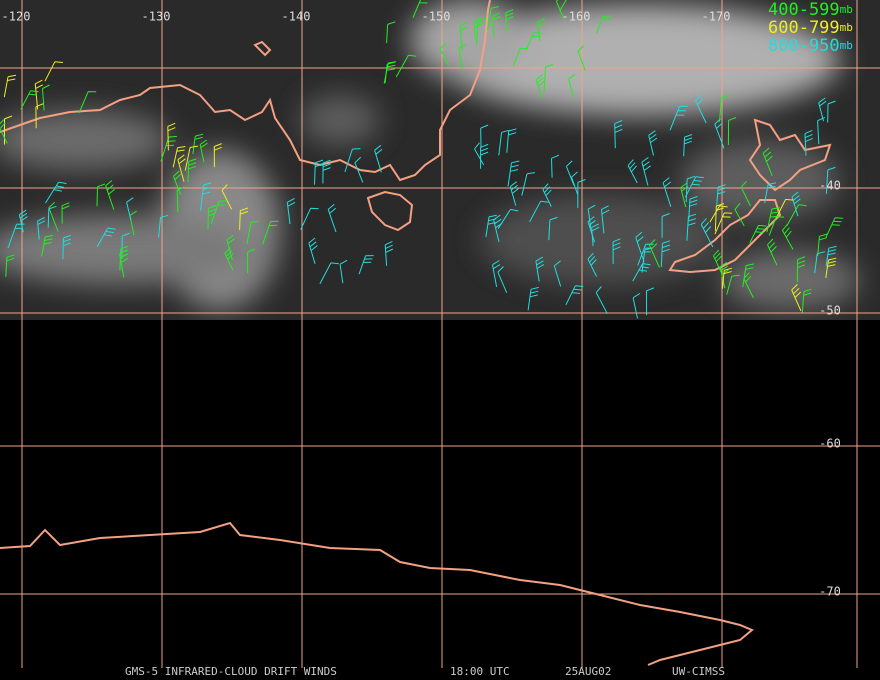  I want to click on longitude-label: -150, so click(436, 17).